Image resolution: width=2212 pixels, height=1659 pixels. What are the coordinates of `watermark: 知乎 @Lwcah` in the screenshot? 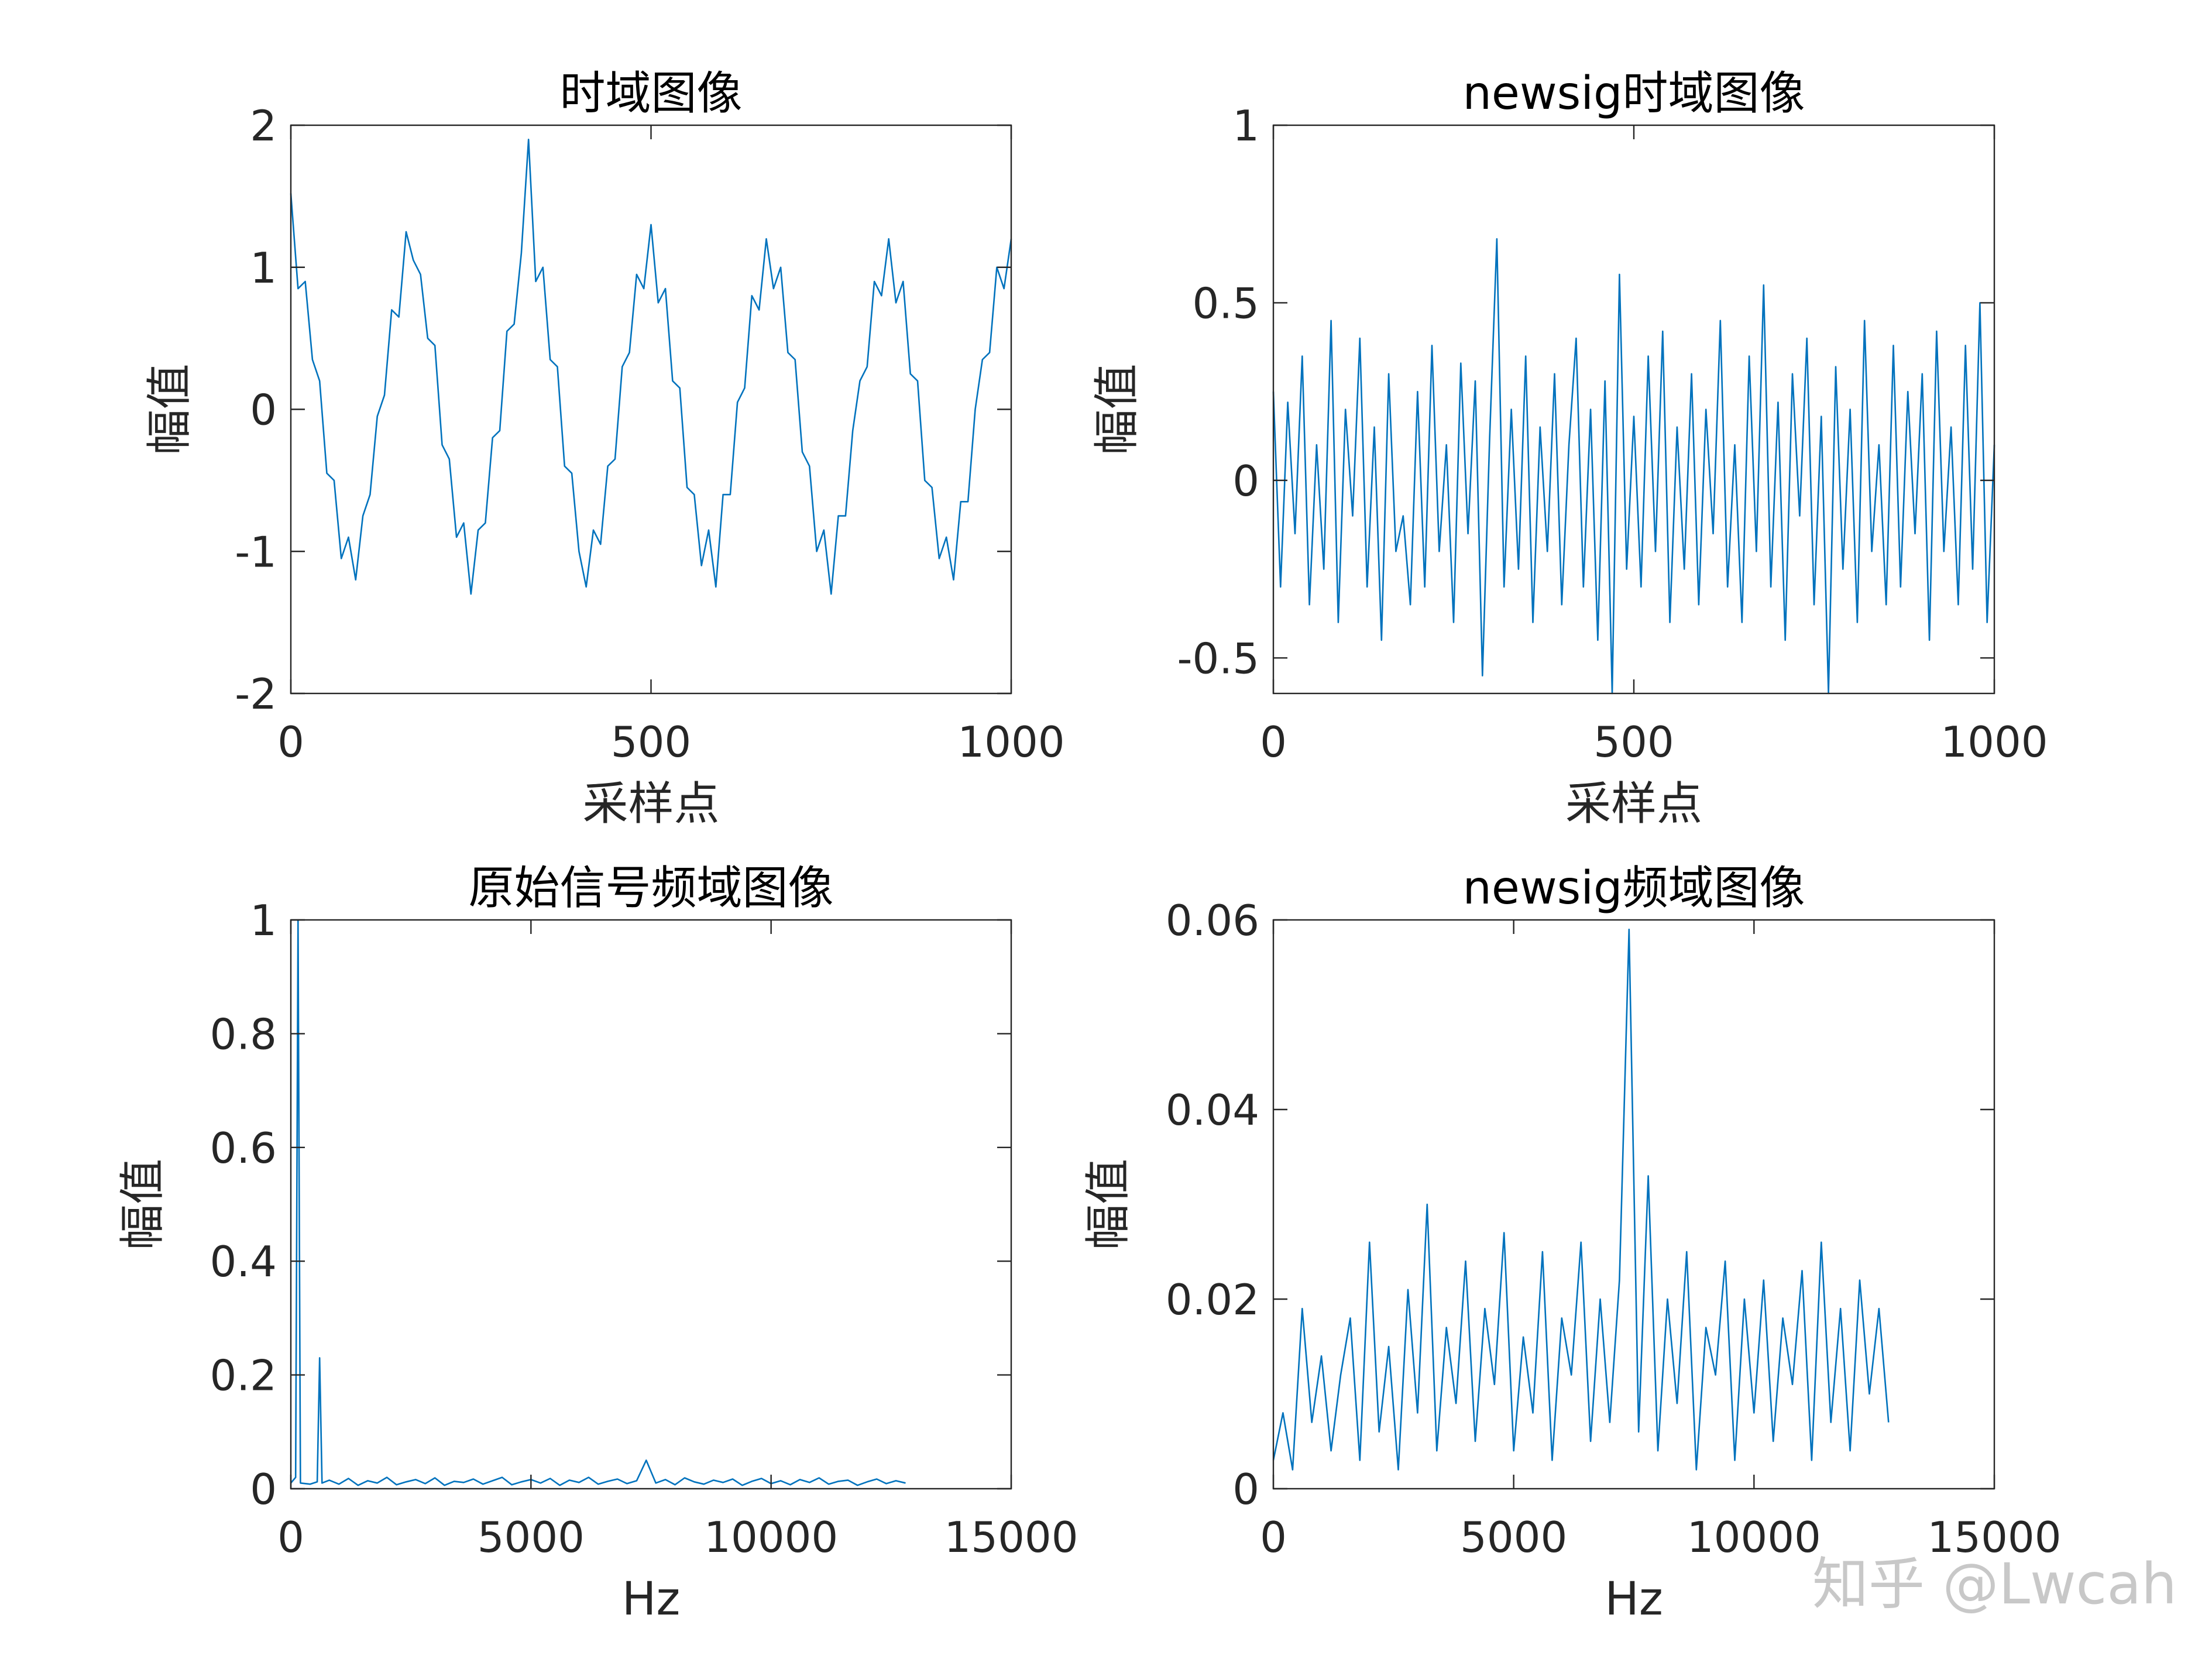 It's located at (1994, 1584).